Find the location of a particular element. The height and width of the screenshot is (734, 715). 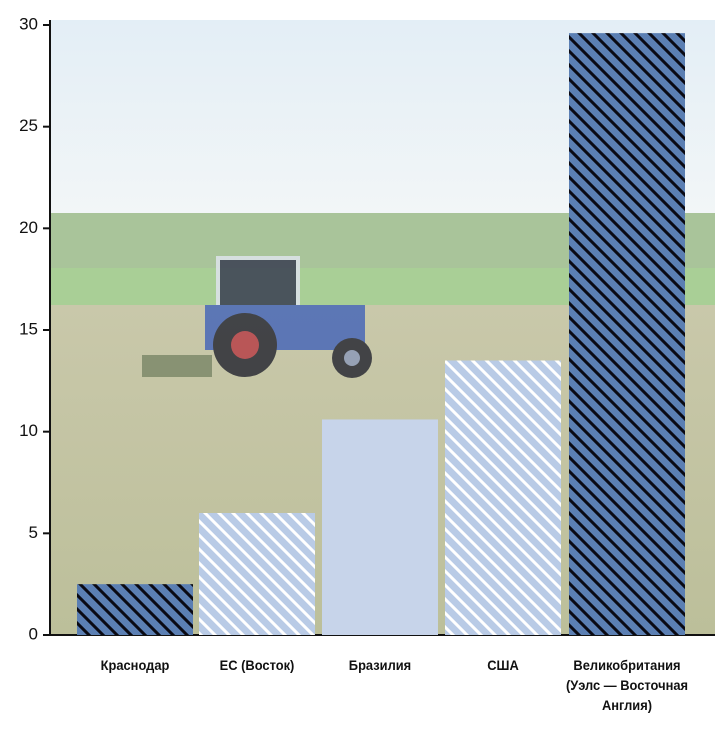

x-tick-label: Краснодар is located at coordinates (135, 665).